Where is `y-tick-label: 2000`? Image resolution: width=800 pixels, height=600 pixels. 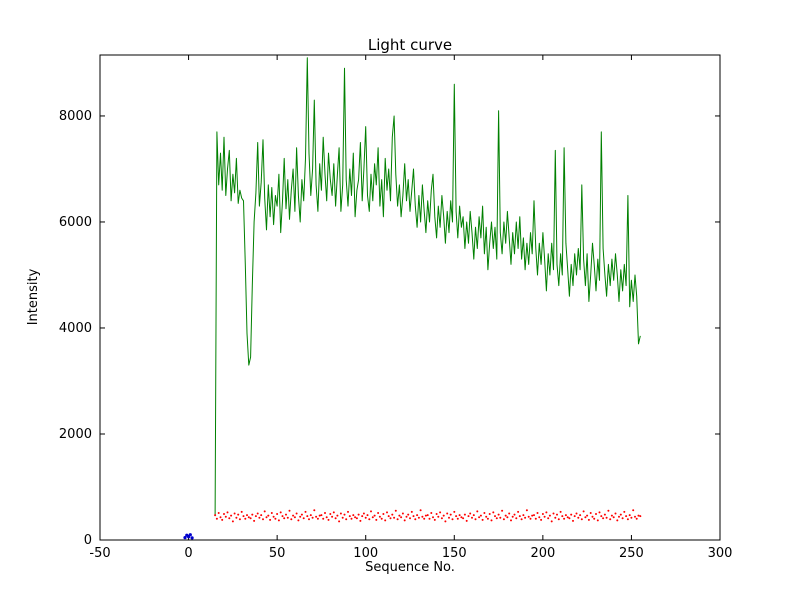
y-tick-label: 2000 is located at coordinates (75, 434).